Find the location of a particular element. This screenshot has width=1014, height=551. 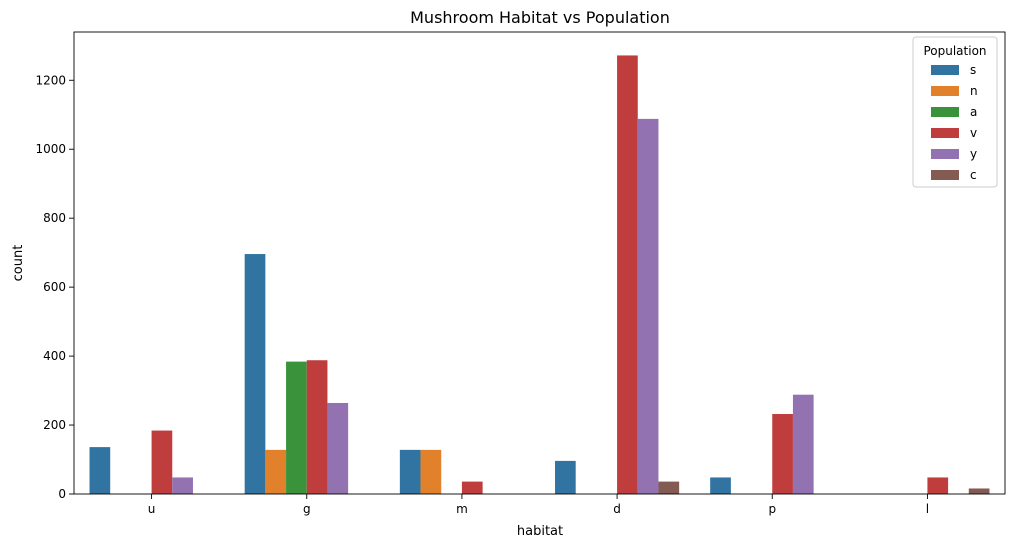

y-axis-label: count is located at coordinates (18, 263).